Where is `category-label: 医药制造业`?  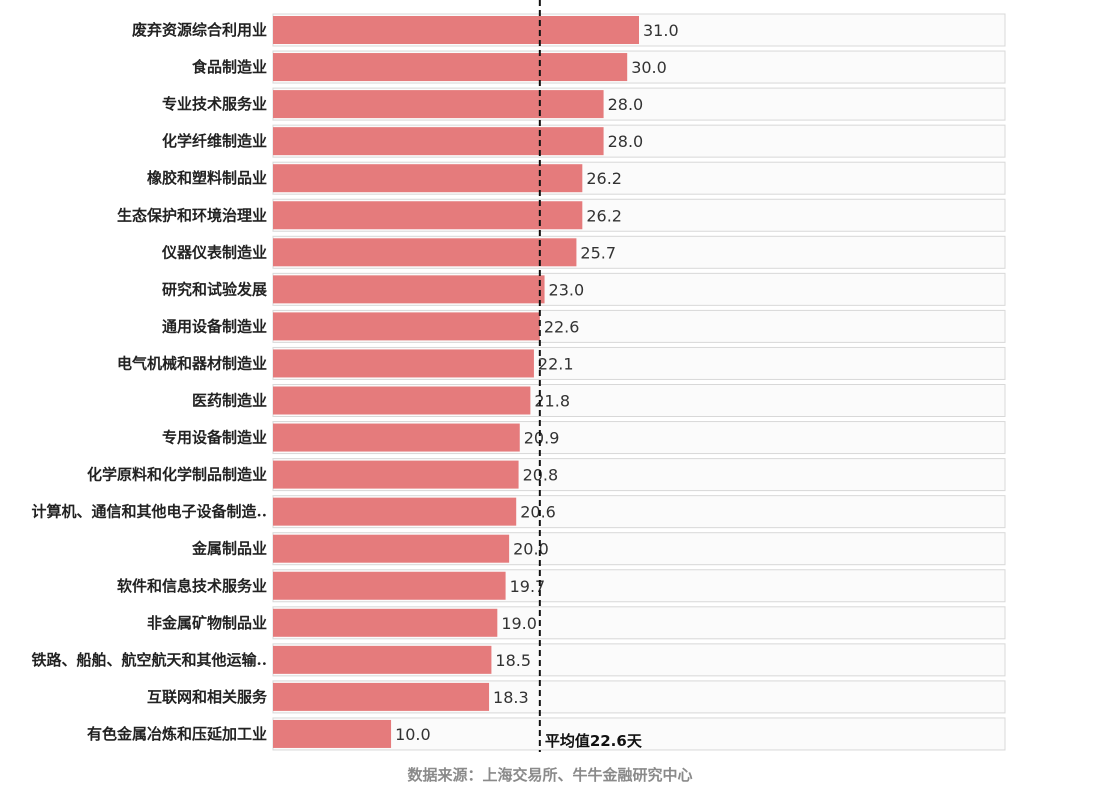
category-label: 医药制造业 is located at coordinates (229, 401).